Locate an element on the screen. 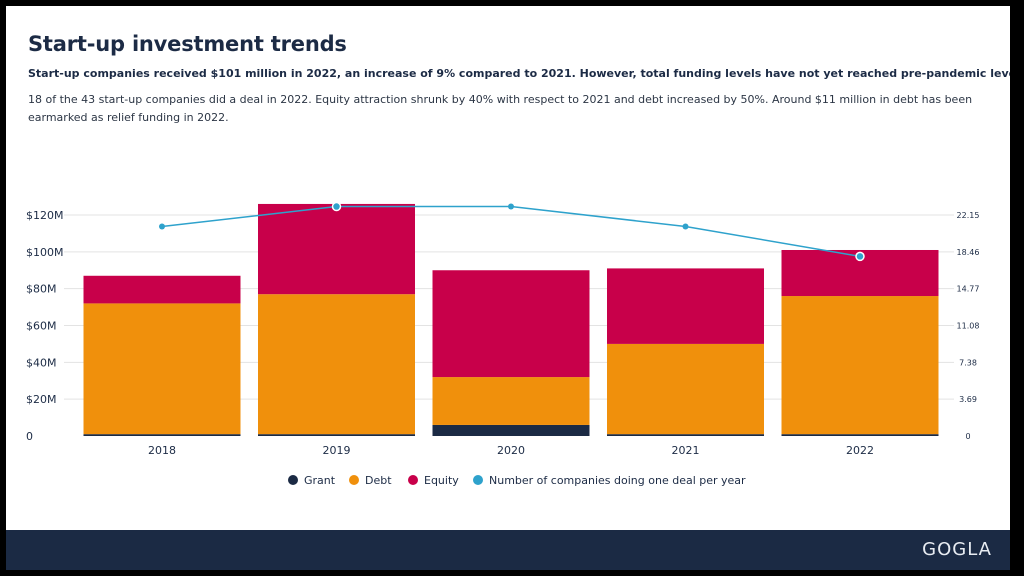  bar-grant-2020 is located at coordinates (511, 430).